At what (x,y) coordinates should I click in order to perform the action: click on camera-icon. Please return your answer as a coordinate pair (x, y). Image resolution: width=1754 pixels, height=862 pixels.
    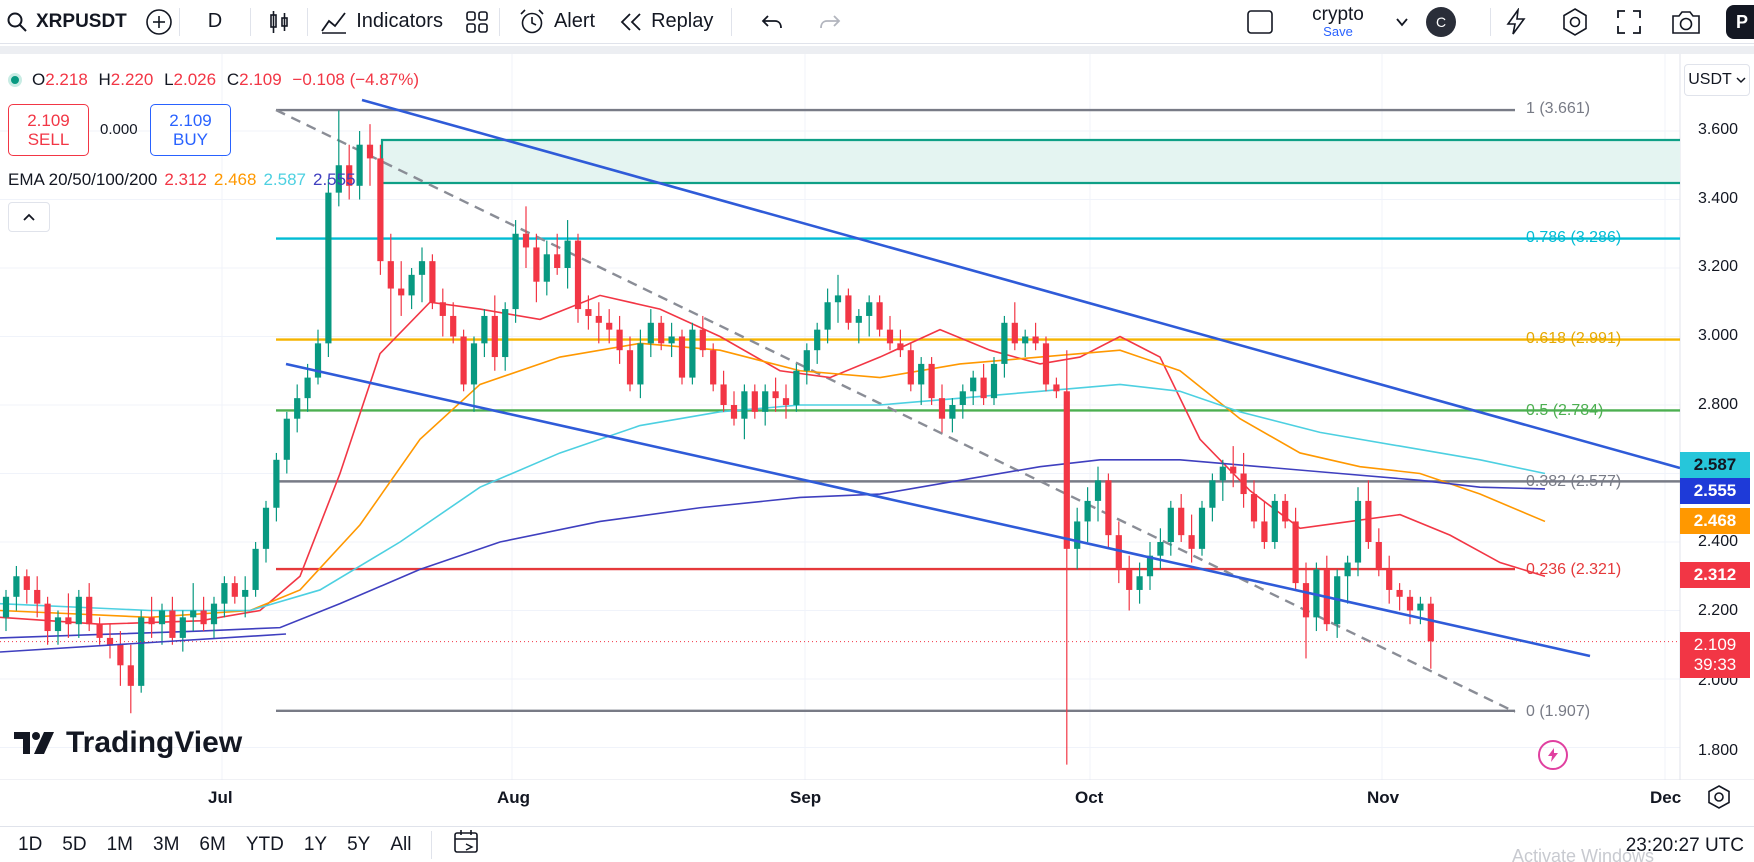
    Looking at the image, I should click on (1686, 22).